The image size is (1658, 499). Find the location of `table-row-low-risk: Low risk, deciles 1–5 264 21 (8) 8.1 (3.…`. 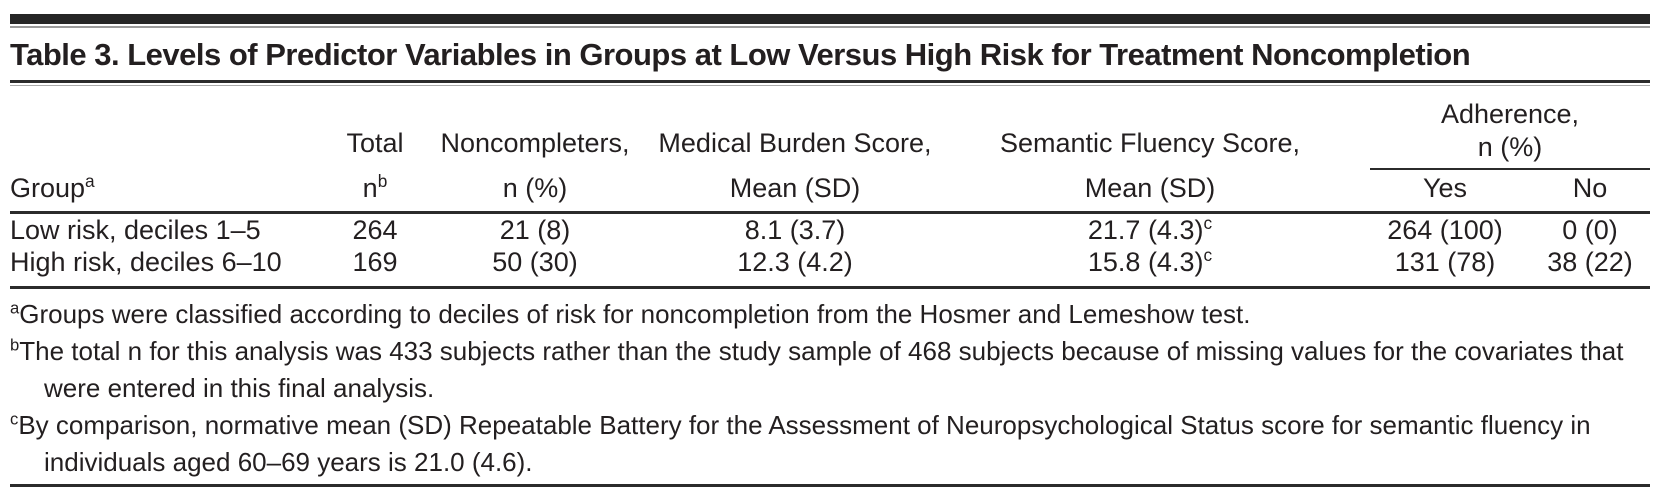

table-row-low-risk: Low risk, deciles 1–5 264 21 (8) 8.1 (3.… is located at coordinates (830, 230).